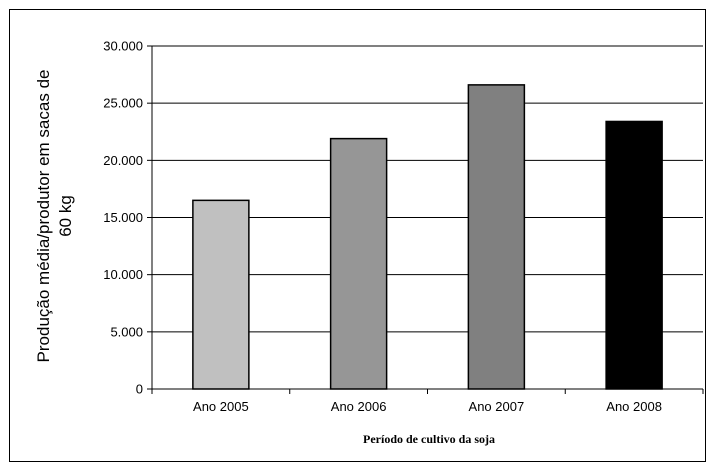 Image resolution: width=709 pixels, height=465 pixels. Describe the element at coordinates (427, 406) in the screenshot. I see `x-tick-labels: Ano 2005 Ano 2006 Ano 2007 Ano 2008` at that location.